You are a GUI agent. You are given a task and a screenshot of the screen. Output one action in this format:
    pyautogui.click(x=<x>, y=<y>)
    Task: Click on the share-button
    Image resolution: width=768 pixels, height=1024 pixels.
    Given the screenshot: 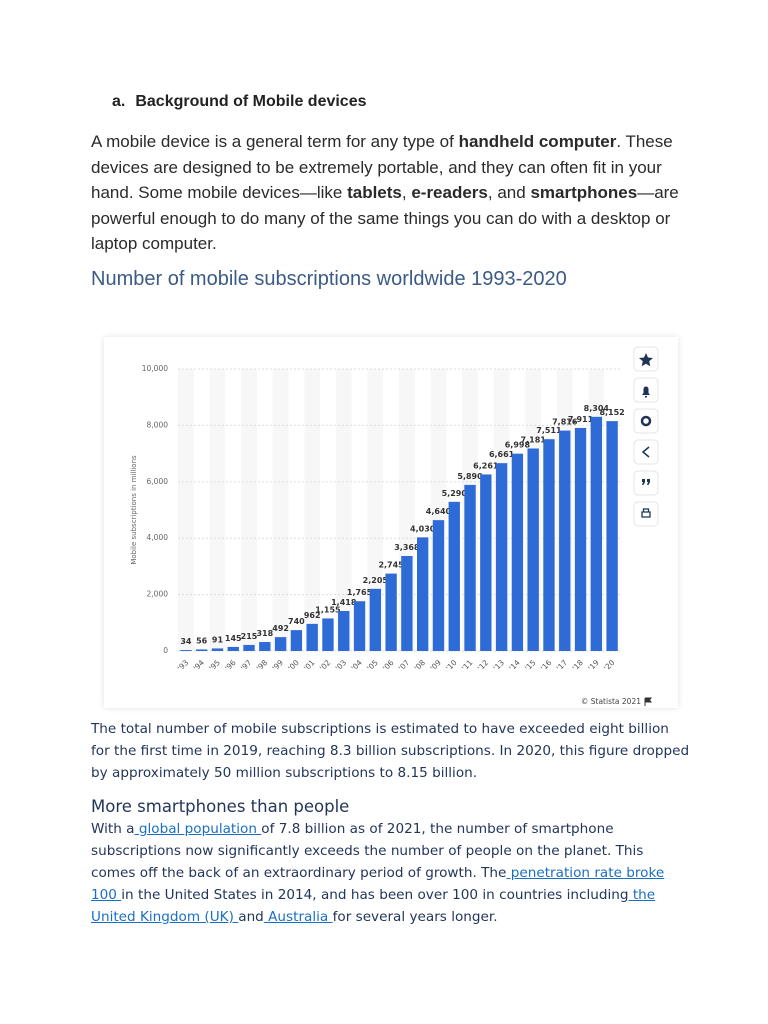 What is the action you would take?
    pyautogui.click(x=646, y=452)
    